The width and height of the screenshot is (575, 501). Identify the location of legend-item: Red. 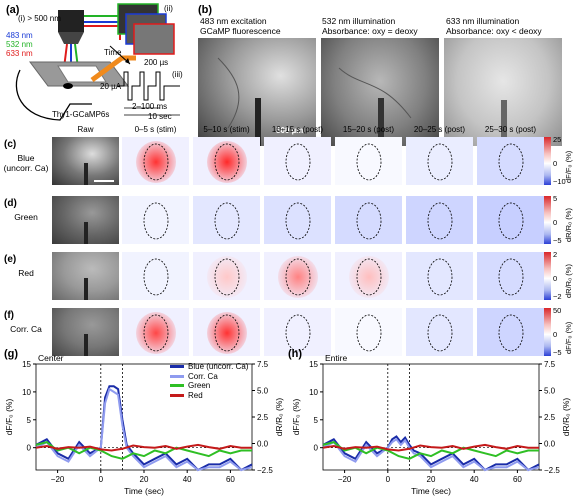
(209, 396).